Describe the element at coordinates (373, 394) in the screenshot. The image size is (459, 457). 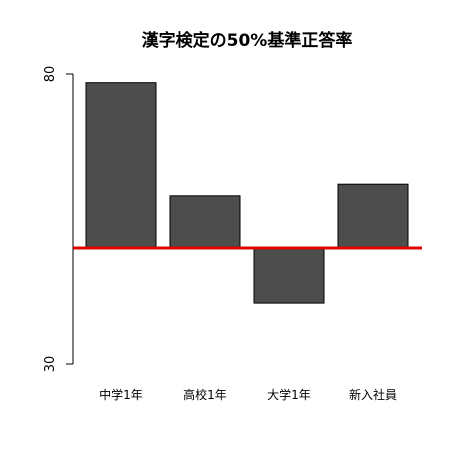
I see `category-label-4: 新入社員` at that location.